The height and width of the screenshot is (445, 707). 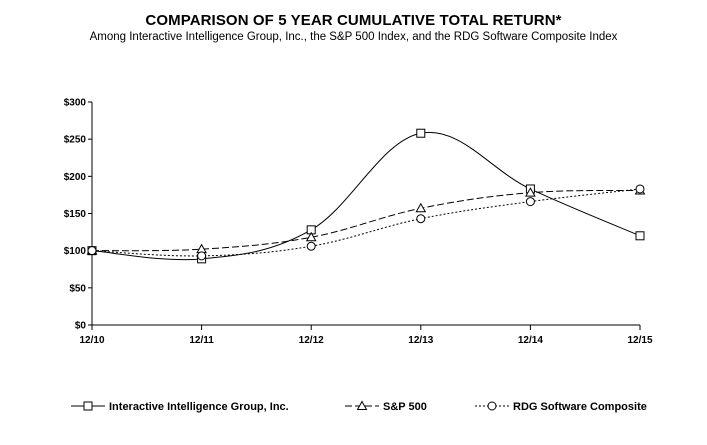 What do you see at coordinates (75, 214) in the screenshot?
I see `y-tick-label: $150` at bounding box center [75, 214].